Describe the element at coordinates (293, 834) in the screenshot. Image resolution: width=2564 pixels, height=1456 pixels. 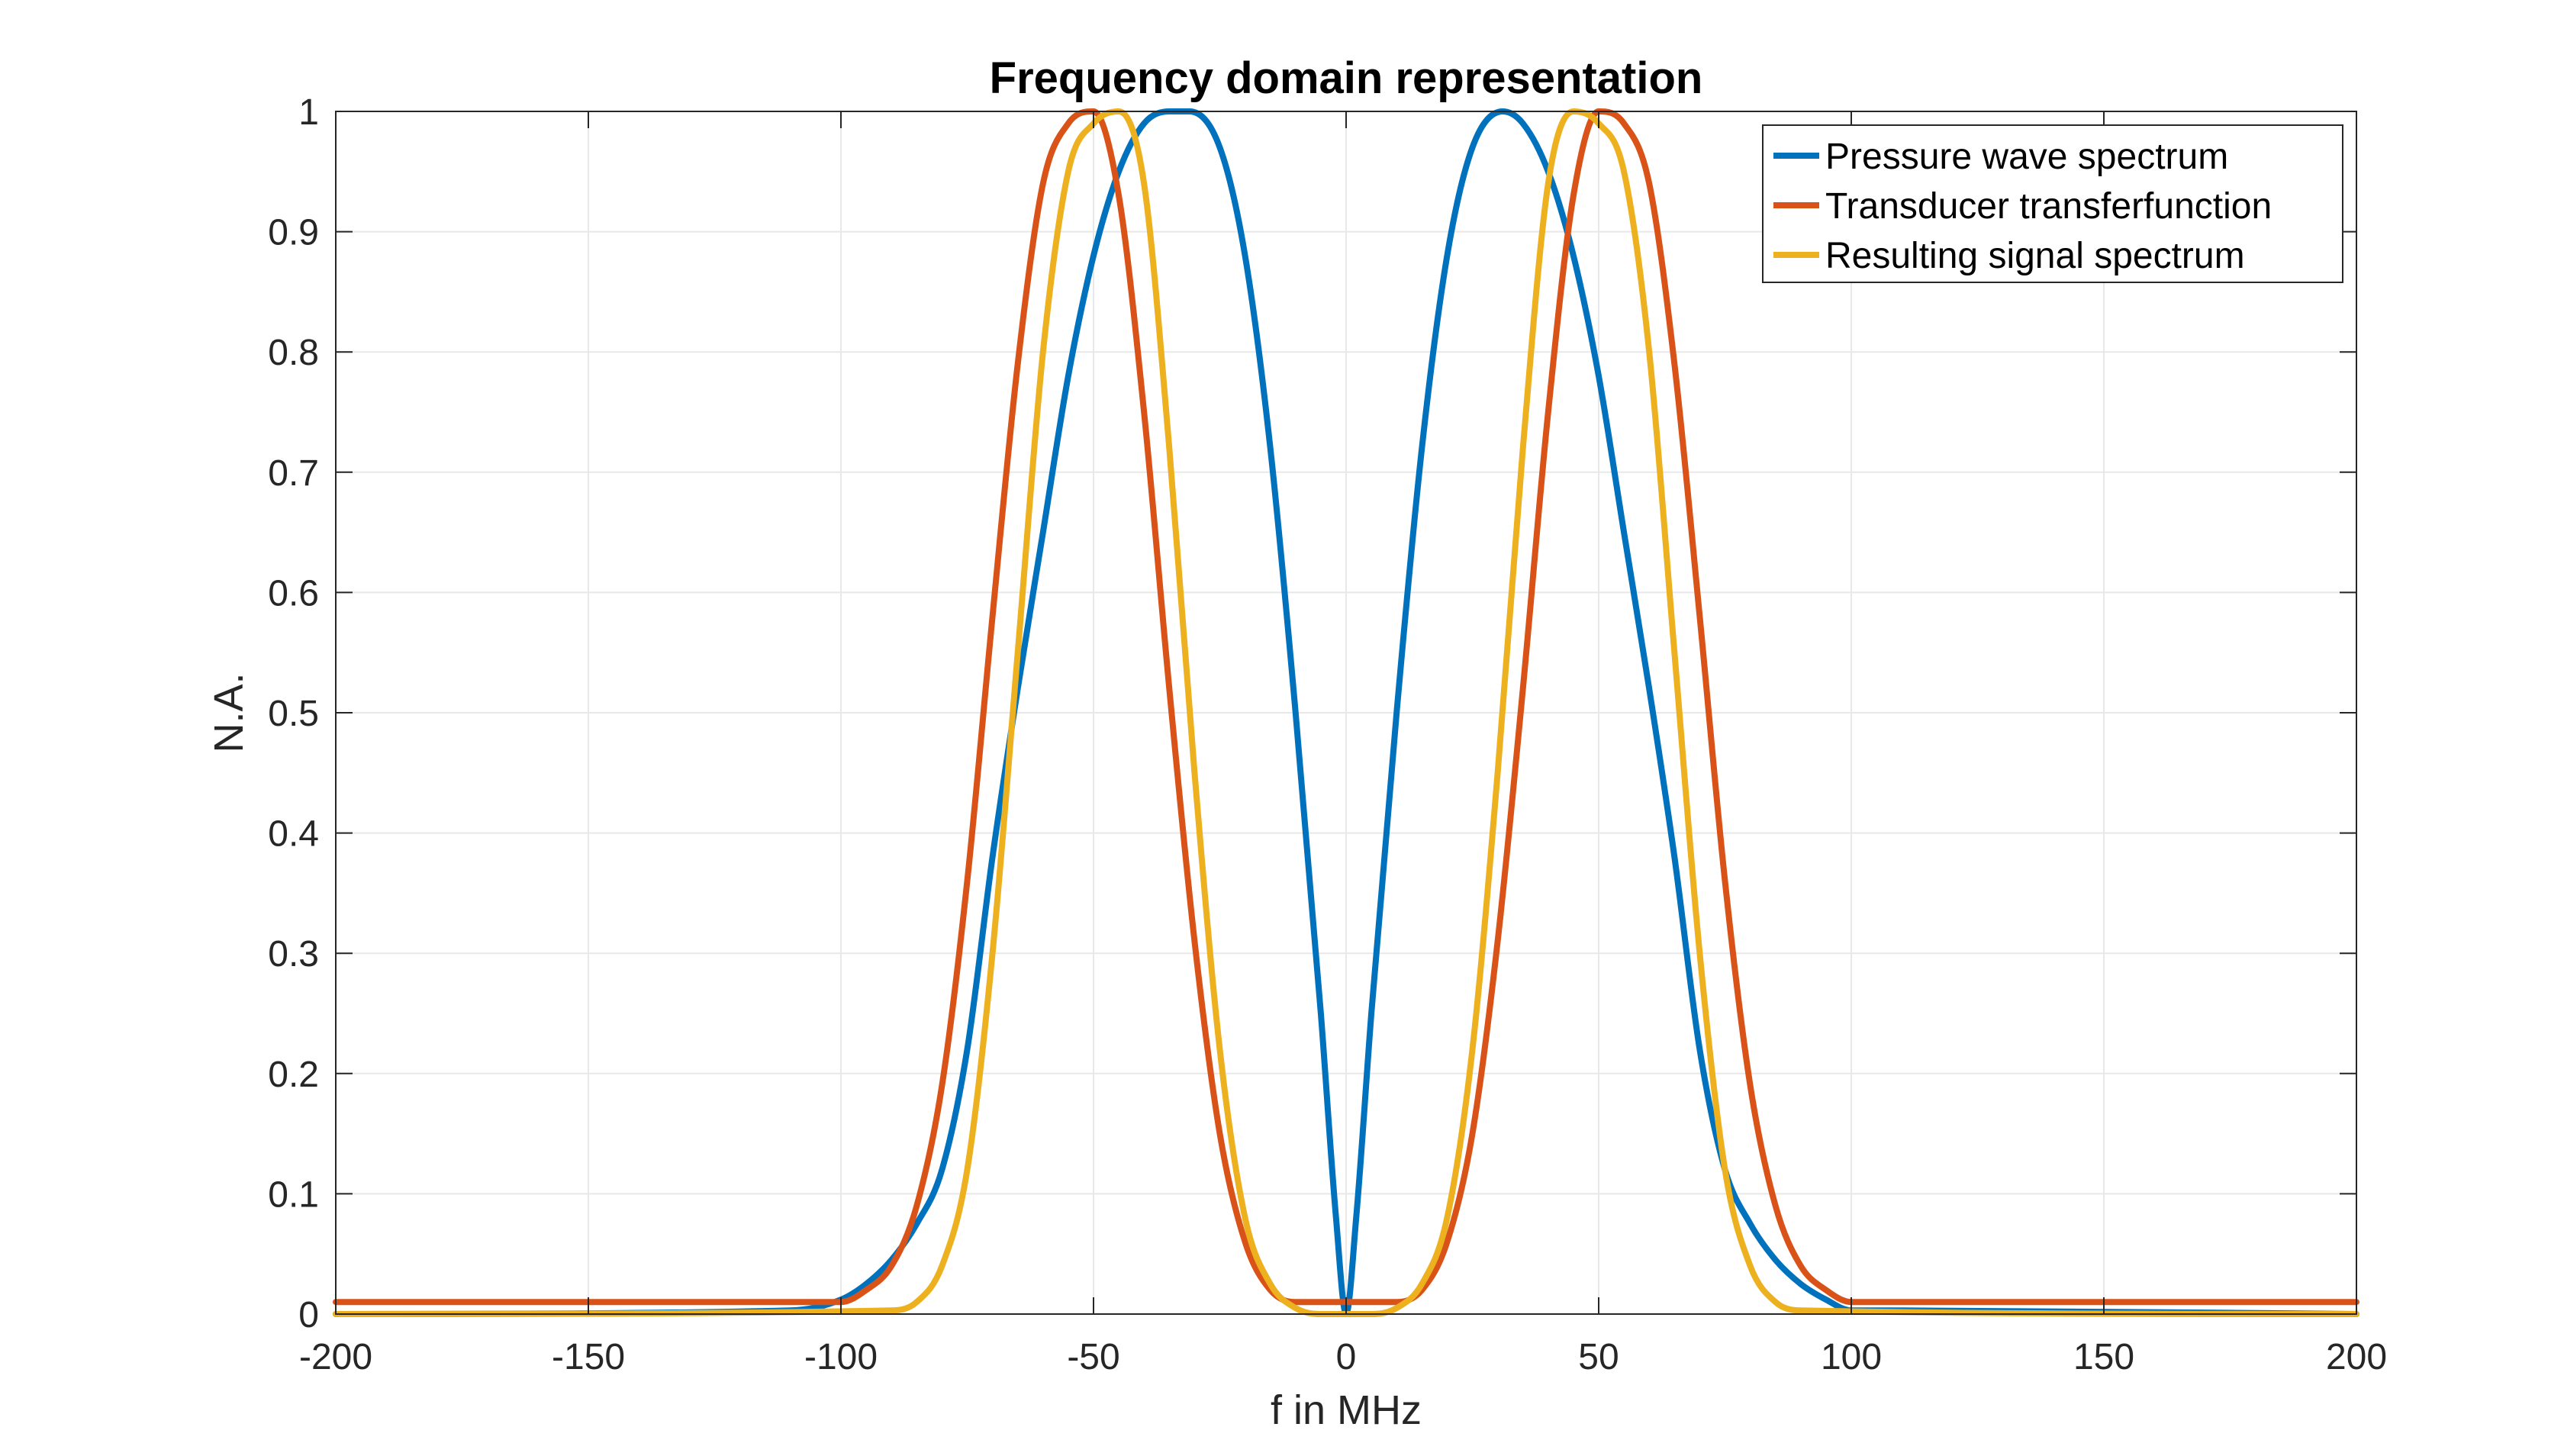
I see `y-tick-label: 0.4` at that location.